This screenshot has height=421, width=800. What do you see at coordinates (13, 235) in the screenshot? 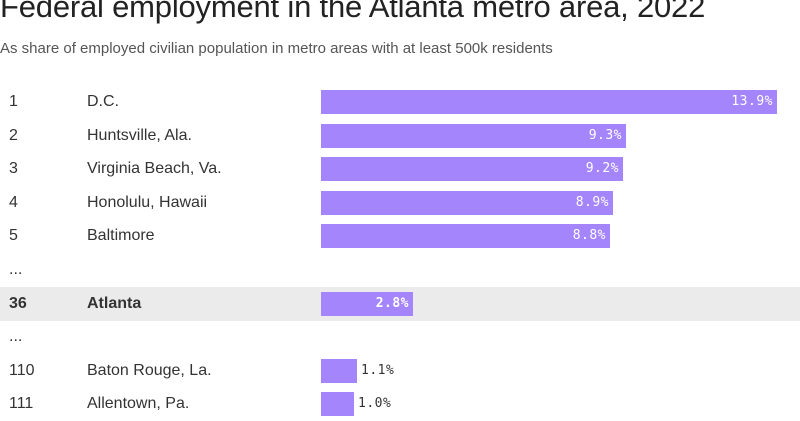
I see `rank-label: 5` at bounding box center [13, 235].